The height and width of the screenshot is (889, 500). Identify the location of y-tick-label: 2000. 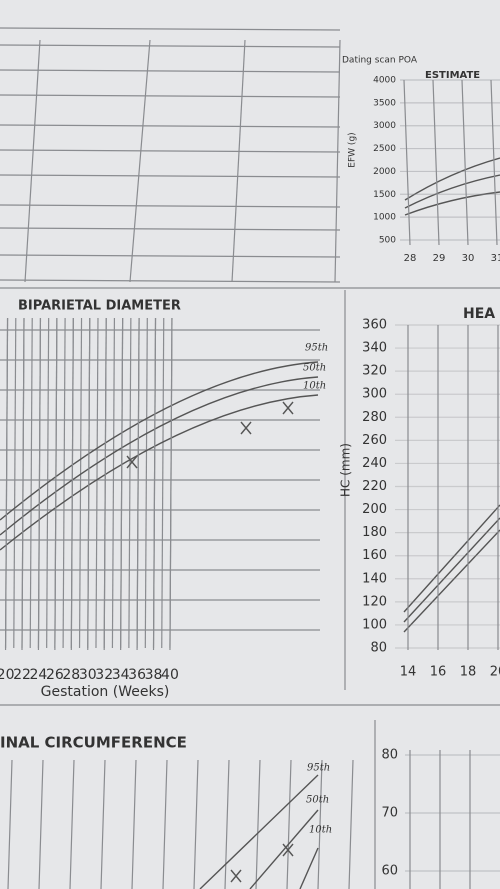
(384, 172).